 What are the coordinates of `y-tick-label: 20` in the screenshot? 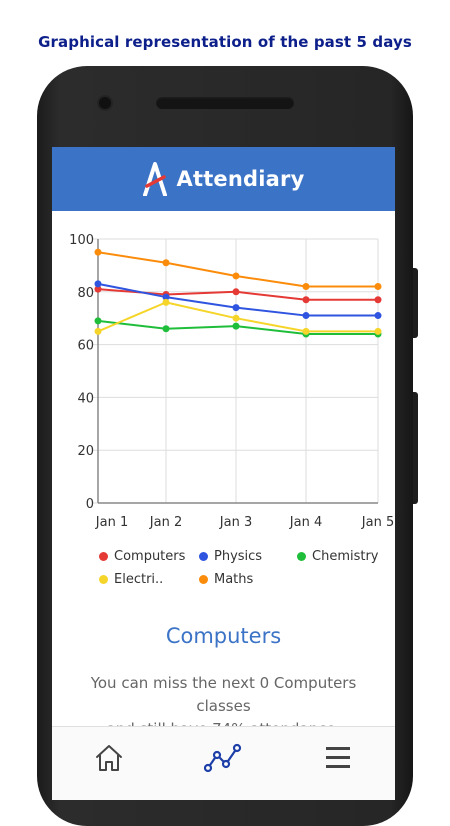 It's located at (85, 451).